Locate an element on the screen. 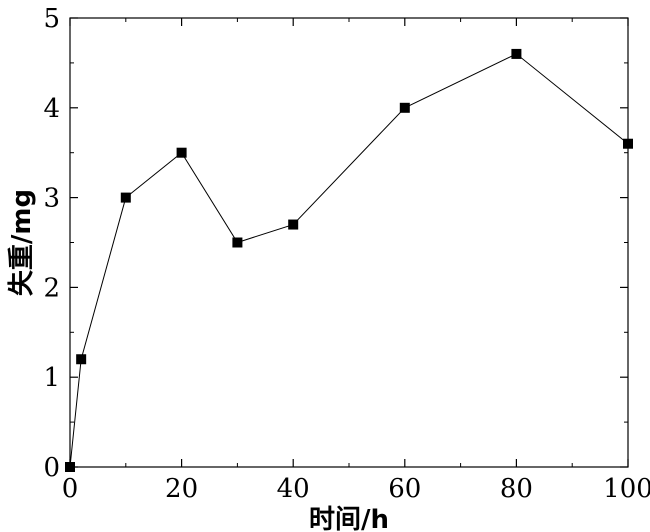 Image resolution: width=650 pixels, height=532 pixels. y-tick-label: 0 is located at coordinates (51, 468).